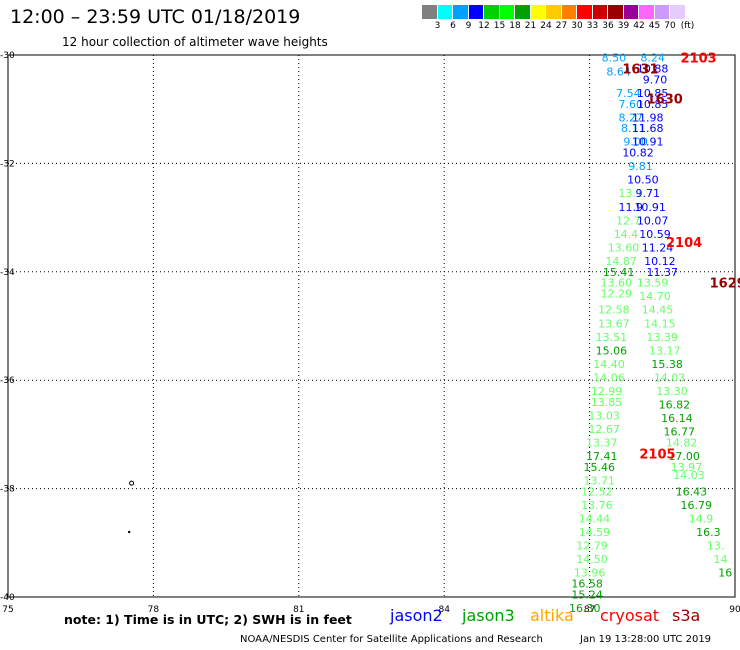  I want to click on wave-height-value: 7.60, so click(631, 104).